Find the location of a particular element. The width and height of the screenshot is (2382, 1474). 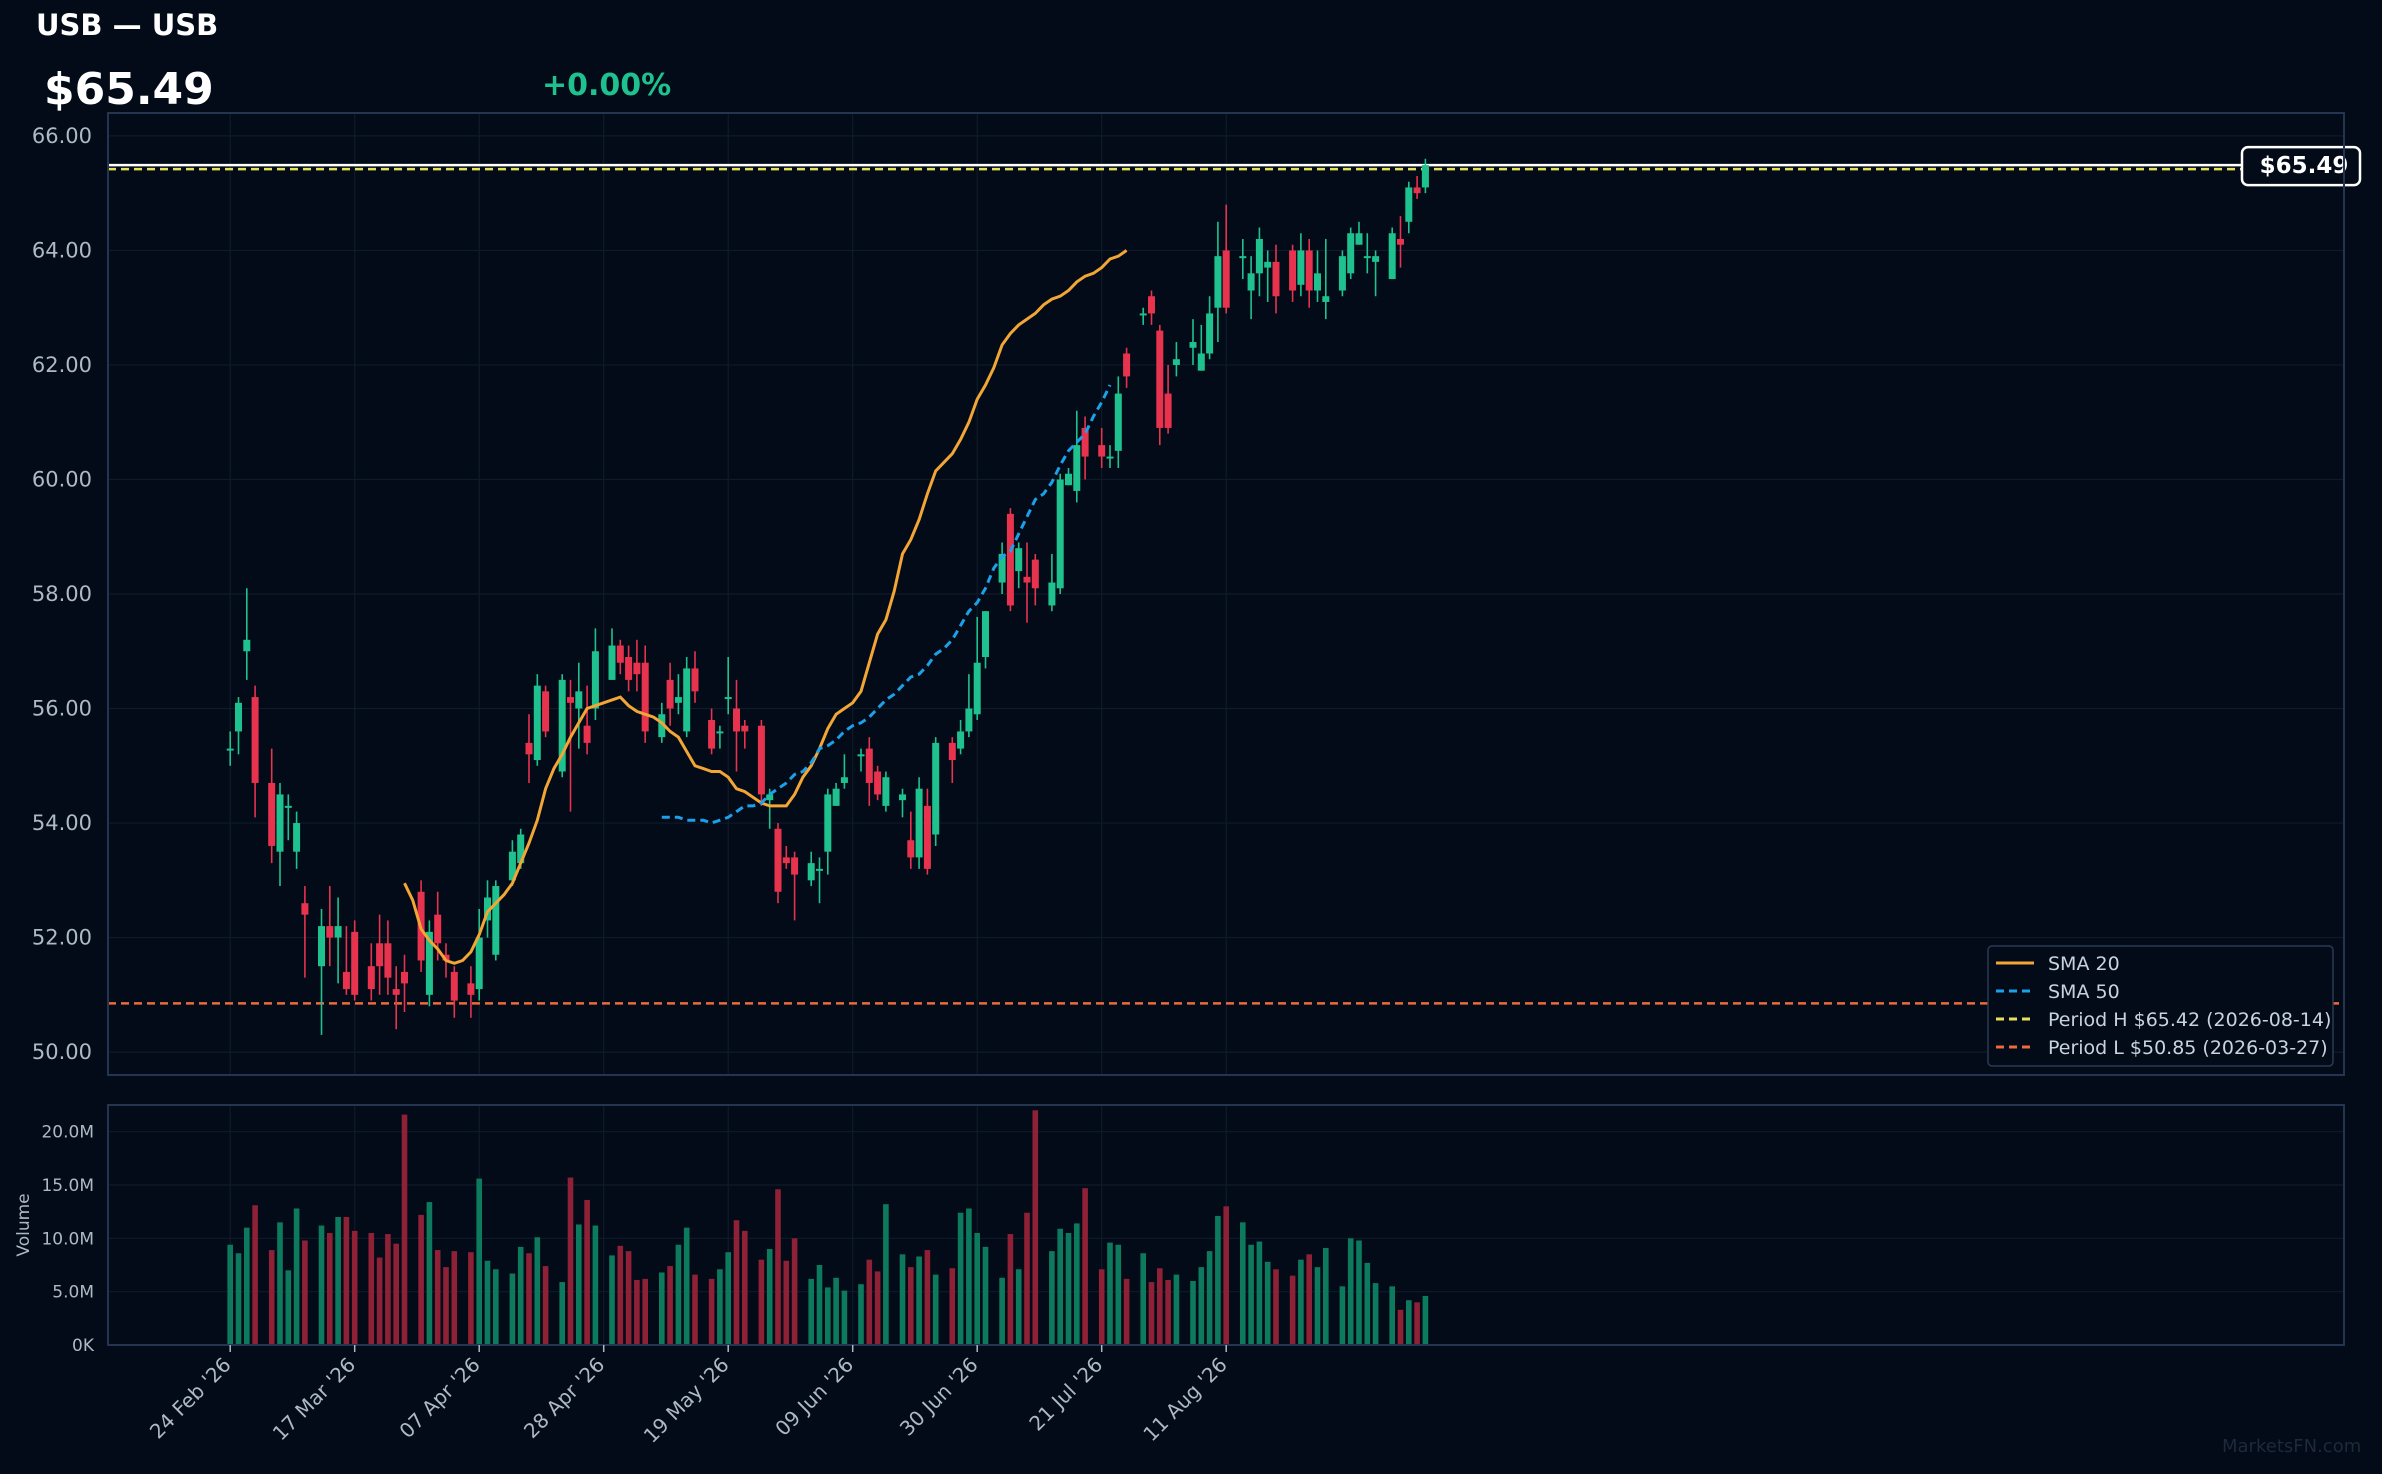

current-price: $65.49 is located at coordinates (129, 89).